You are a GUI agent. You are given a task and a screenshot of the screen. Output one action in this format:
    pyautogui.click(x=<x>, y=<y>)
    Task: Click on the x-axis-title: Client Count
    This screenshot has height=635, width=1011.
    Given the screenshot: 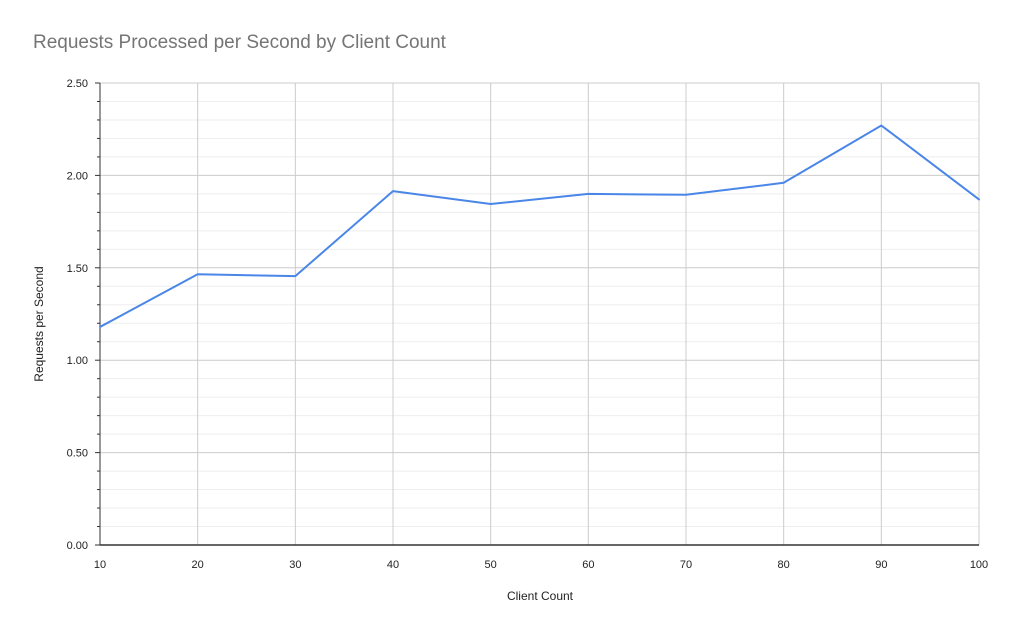 What is the action you would take?
    pyautogui.click(x=540, y=596)
    